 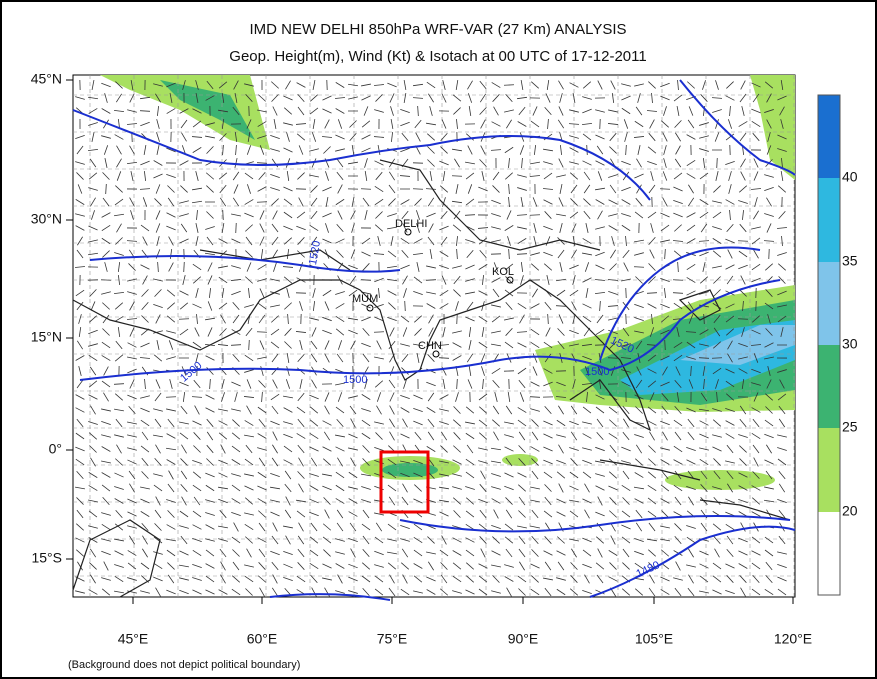 I want to click on contour, so click(x=245, y=264).